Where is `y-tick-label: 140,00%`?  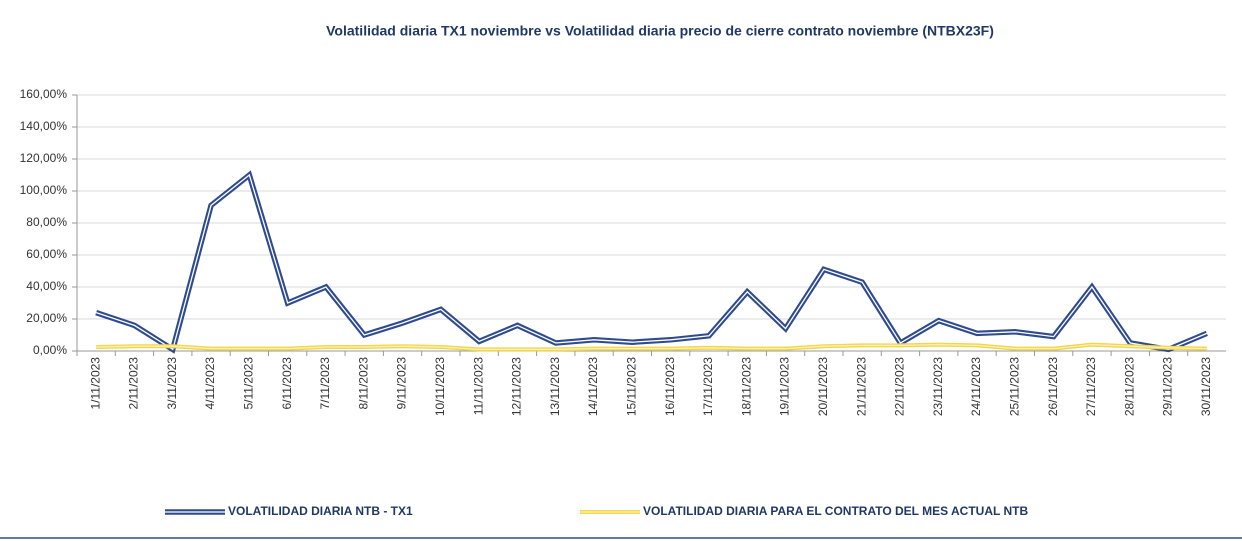
y-tick-label: 140,00% is located at coordinates (44, 126).